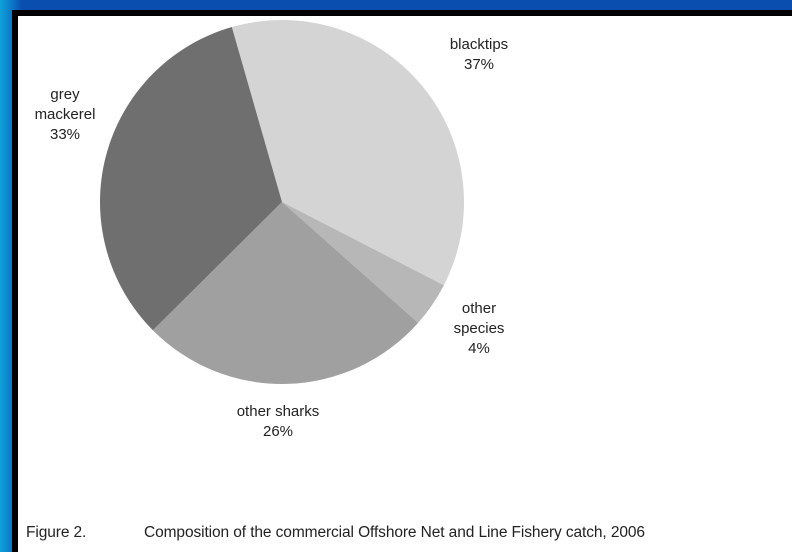  I want to click on slice-label: blacktips 37%, so click(479, 54).